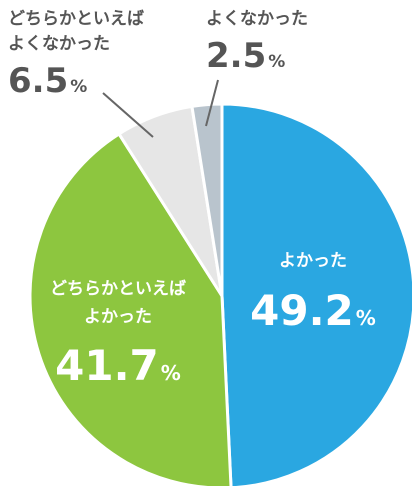  What do you see at coordinates (366, 318) in the screenshot?
I see `slice-value-unit-yokatta: %` at bounding box center [366, 318].